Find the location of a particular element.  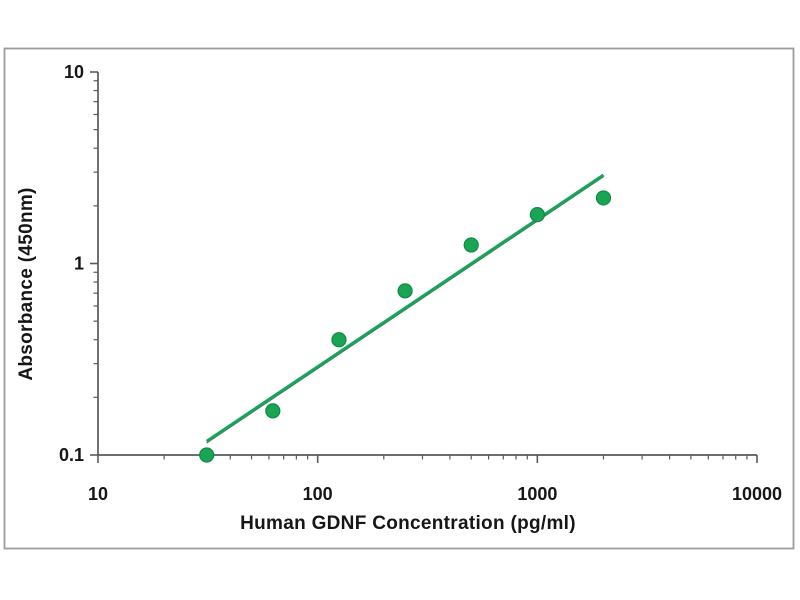

x-tick-label: 100 is located at coordinates (318, 494).